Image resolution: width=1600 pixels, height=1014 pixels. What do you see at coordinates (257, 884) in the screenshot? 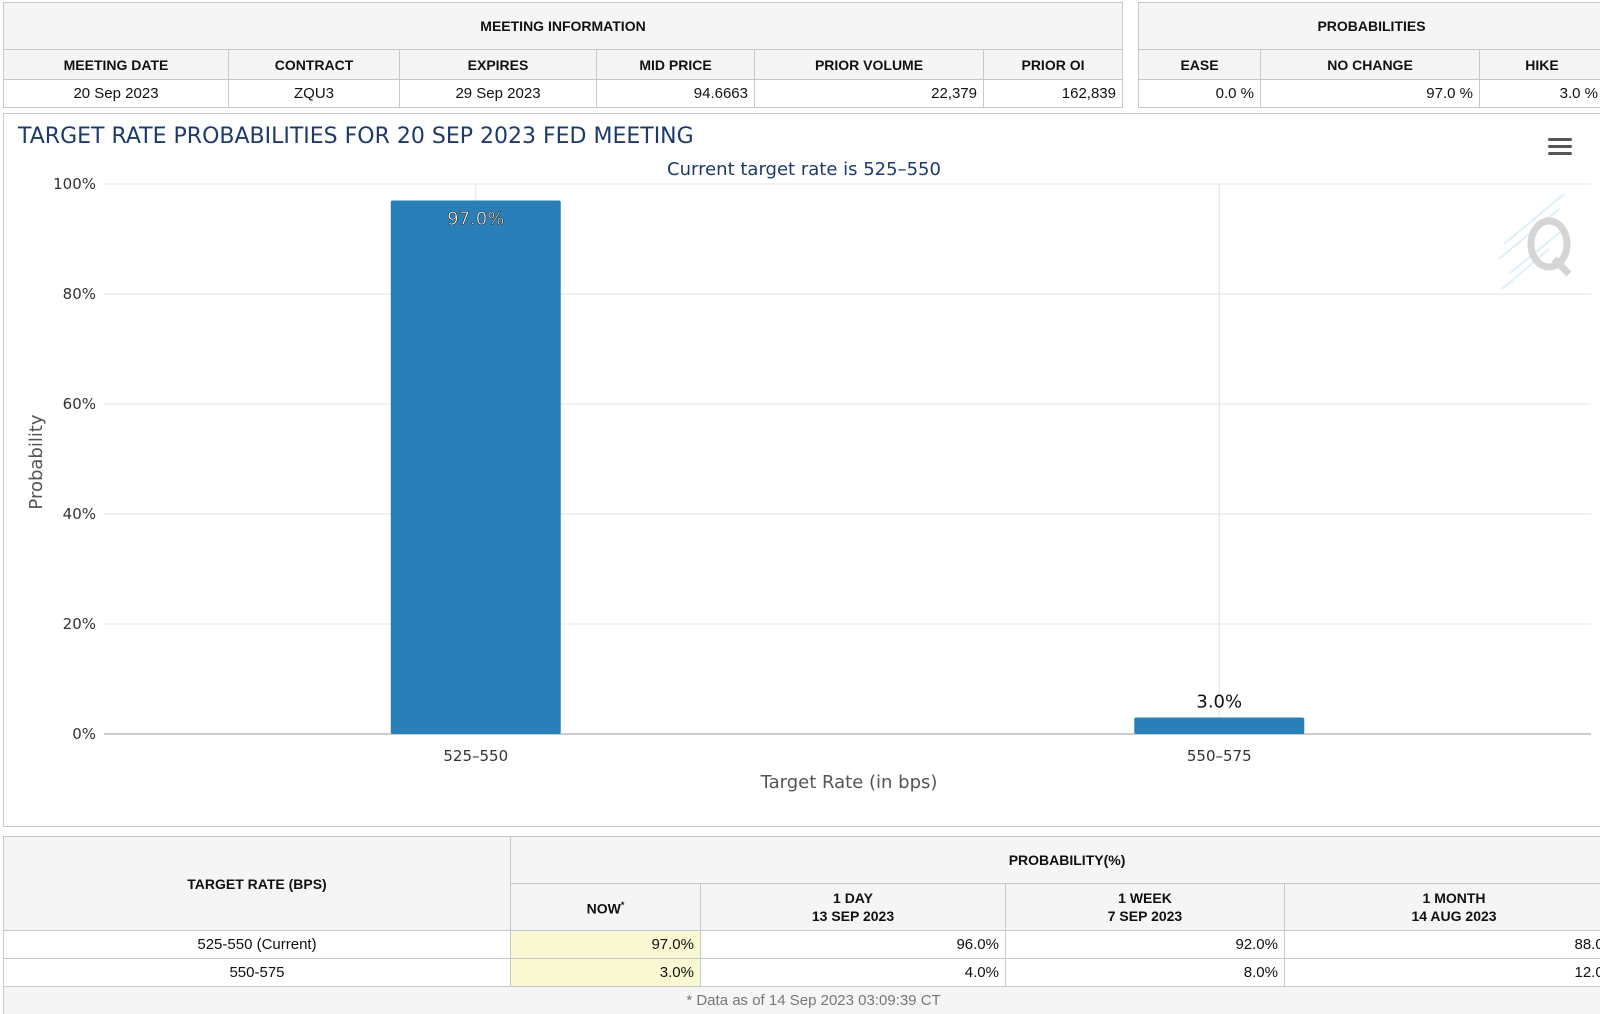
I see `target-rate-header: TARGET RATE (BPS)` at bounding box center [257, 884].